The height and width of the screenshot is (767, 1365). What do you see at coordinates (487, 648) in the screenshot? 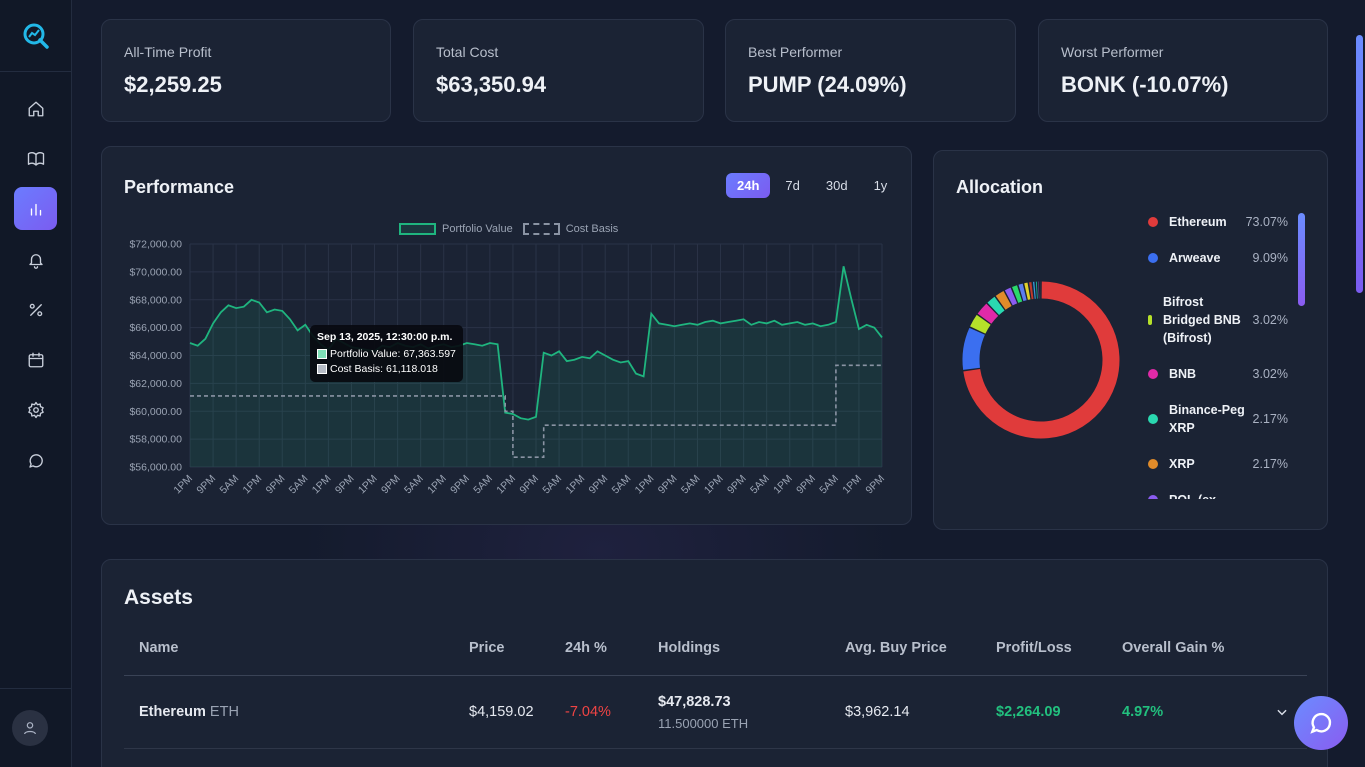
I see `col-price: Price` at bounding box center [487, 648].